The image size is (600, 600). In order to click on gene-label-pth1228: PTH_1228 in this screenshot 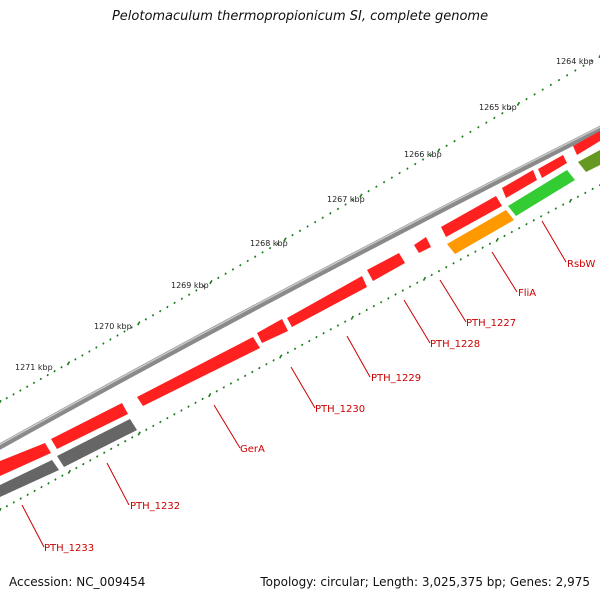, I will do `click(455, 344)`.